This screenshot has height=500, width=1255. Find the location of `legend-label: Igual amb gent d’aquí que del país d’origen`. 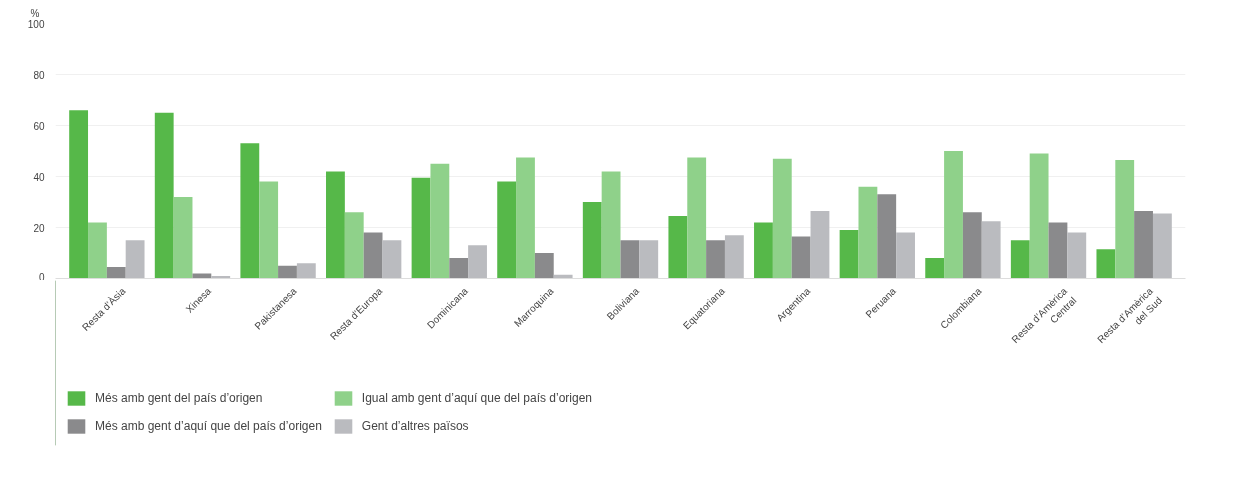

legend-label: Igual amb gent d’aquí que del país d’origen is located at coordinates (476, 398).